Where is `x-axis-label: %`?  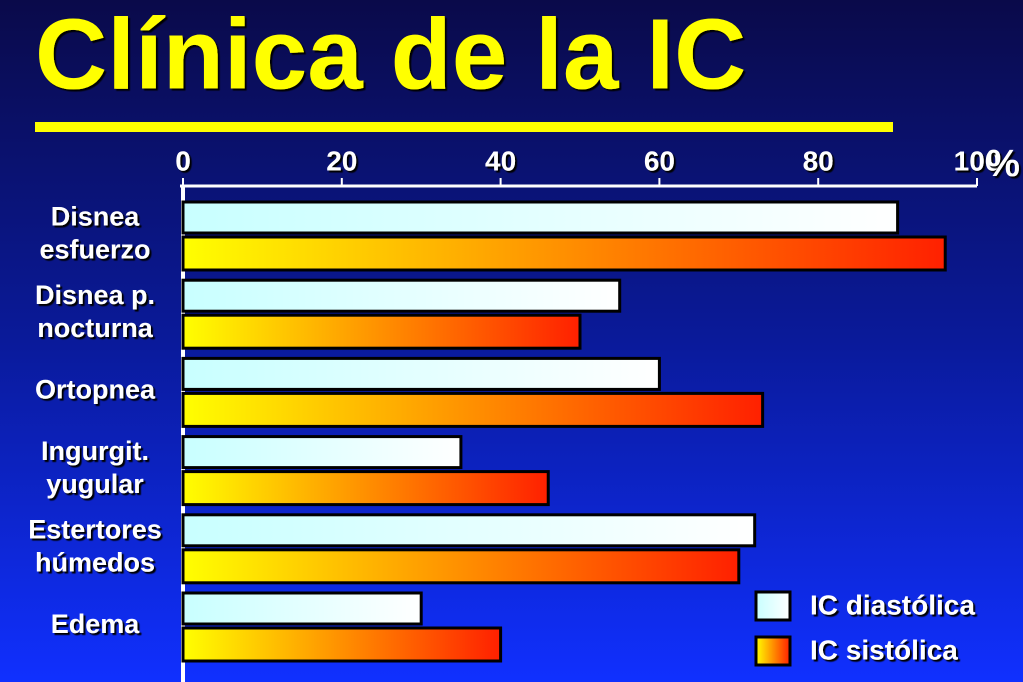 x-axis-label: % is located at coordinates (1003, 164).